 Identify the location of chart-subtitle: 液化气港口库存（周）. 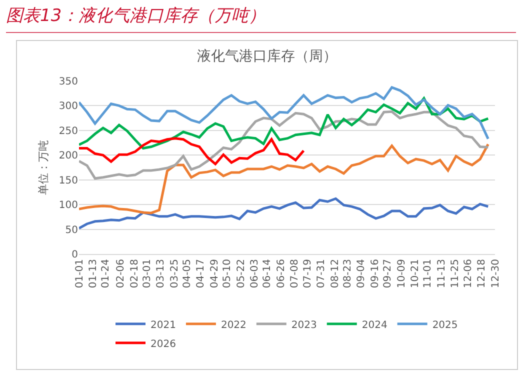
(267, 56).